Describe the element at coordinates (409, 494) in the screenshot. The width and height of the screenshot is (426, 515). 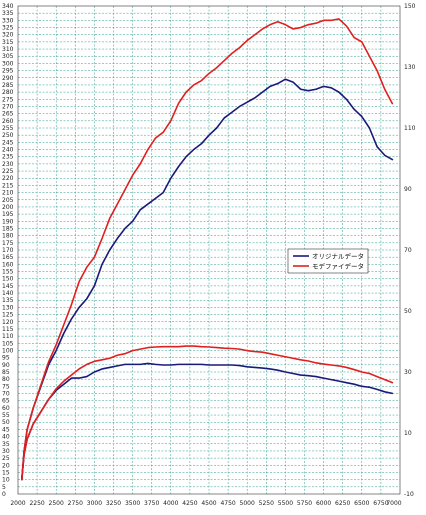
I see `y-right-tick-label: -10` at that location.